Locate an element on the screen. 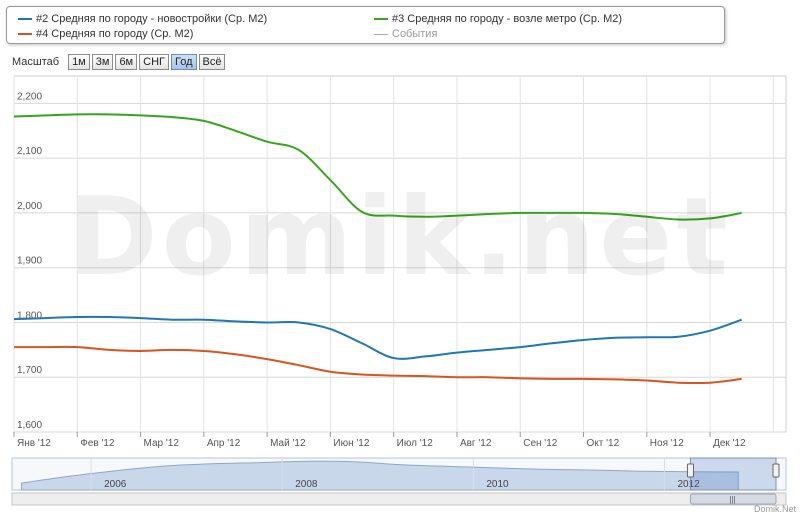  zoom-ytd-button: СНГ is located at coordinates (154, 62).